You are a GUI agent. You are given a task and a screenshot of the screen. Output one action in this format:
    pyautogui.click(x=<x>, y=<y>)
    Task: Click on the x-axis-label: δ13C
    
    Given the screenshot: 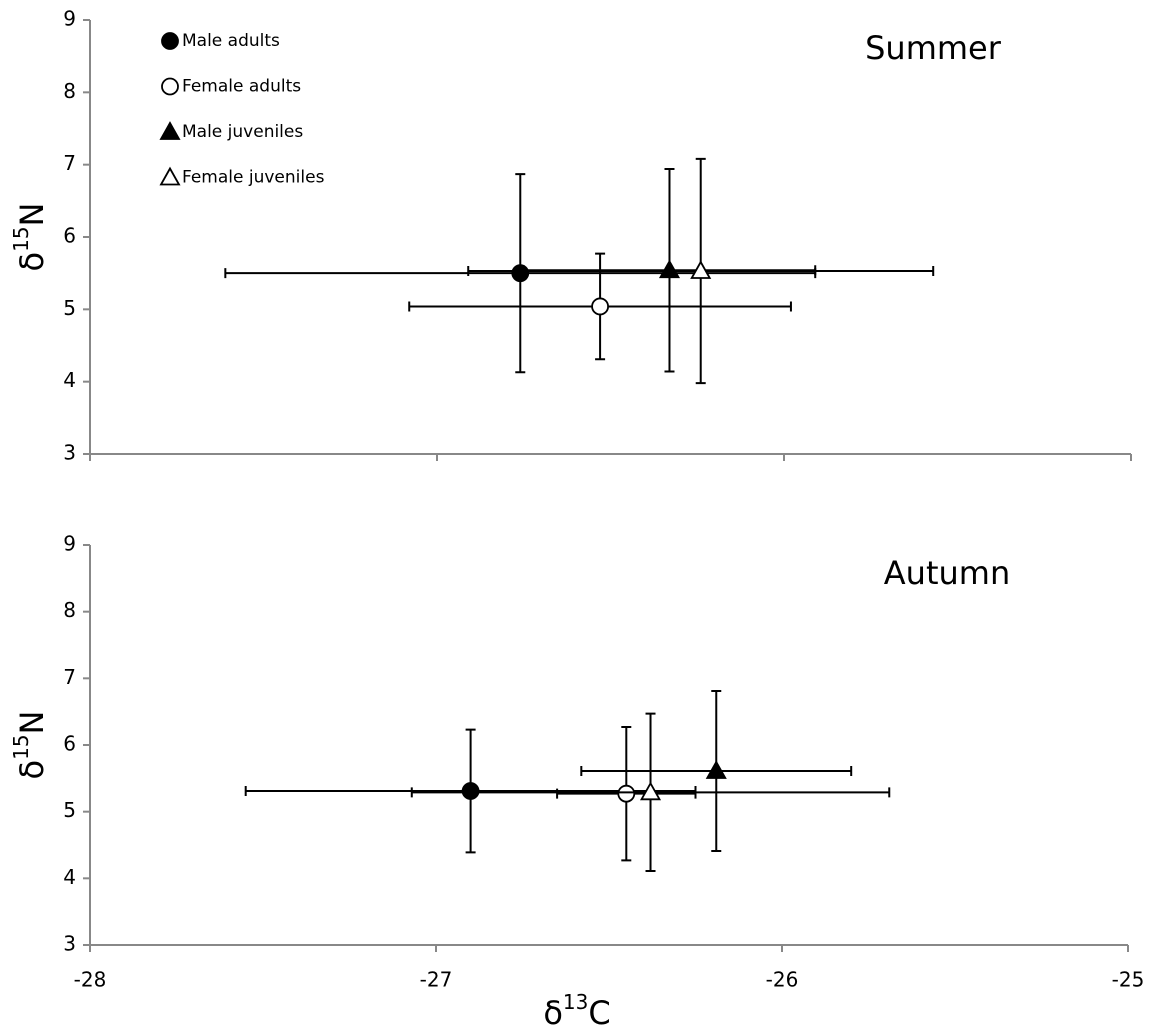 What is the action you would take?
    pyautogui.click(x=576, y=1011)
    